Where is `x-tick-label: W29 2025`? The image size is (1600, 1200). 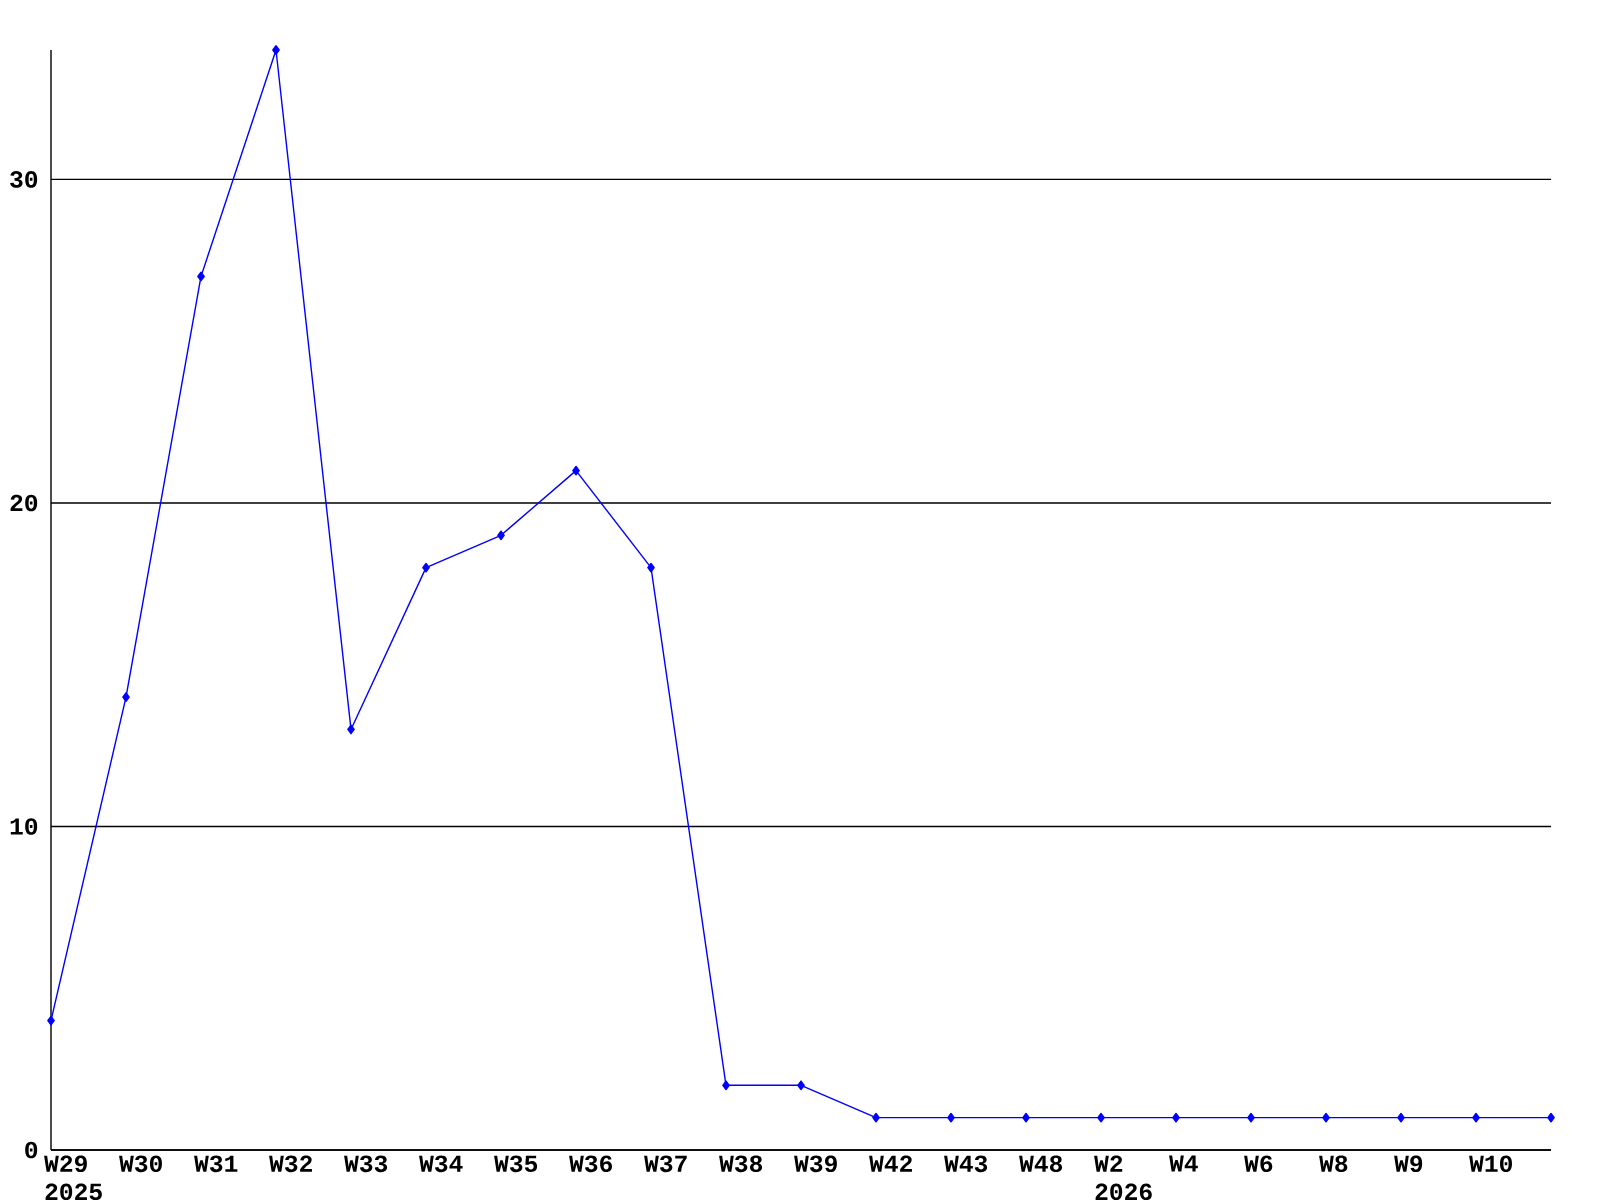
x-tick-label: W29 2025 is located at coordinates (73, 1177).